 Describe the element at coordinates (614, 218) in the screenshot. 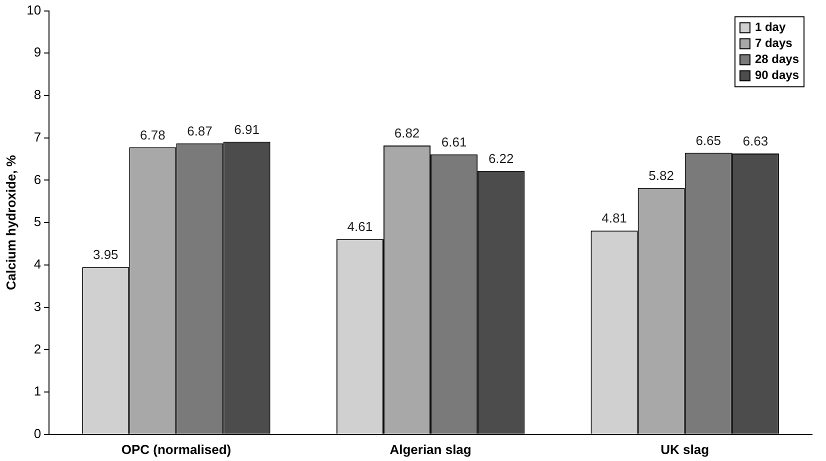

I see `data-label: 4.81` at that location.